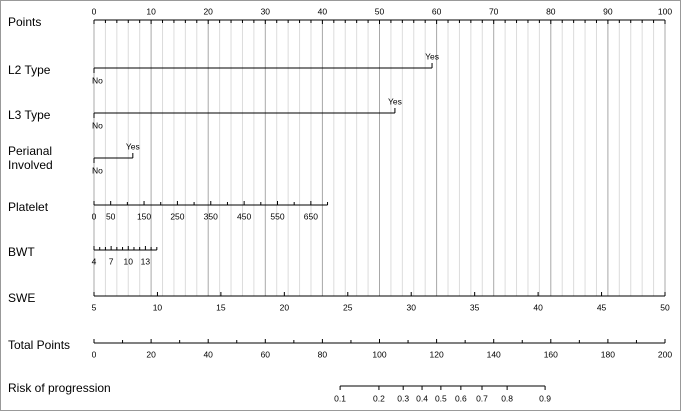 The width and height of the screenshot is (681, 411). Describe the element at coordinates (340, 398) in the screenshot. I see `tick-label: 0.1` at that location.